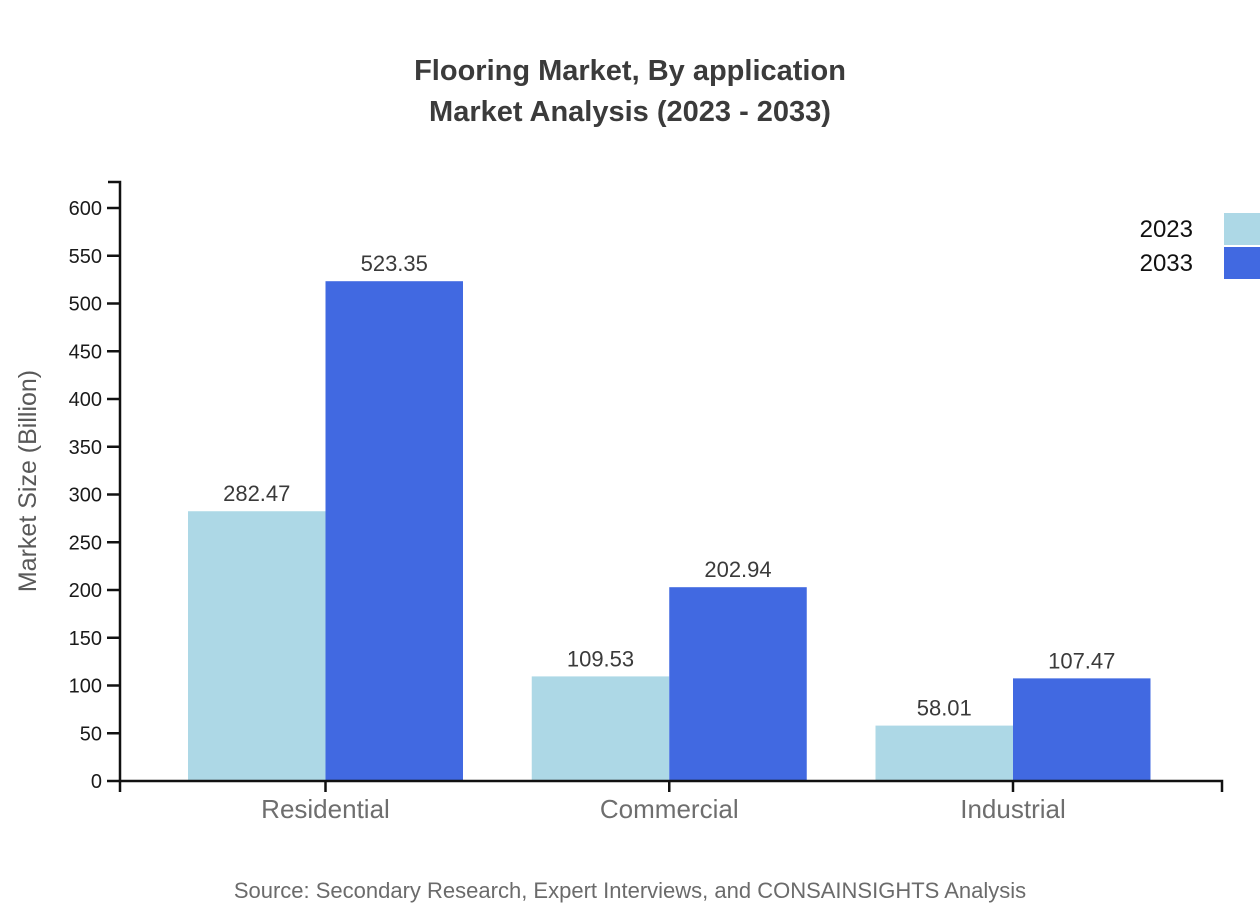  I want to click on y-axis-tick-label-200: 200, so click(85, 591).